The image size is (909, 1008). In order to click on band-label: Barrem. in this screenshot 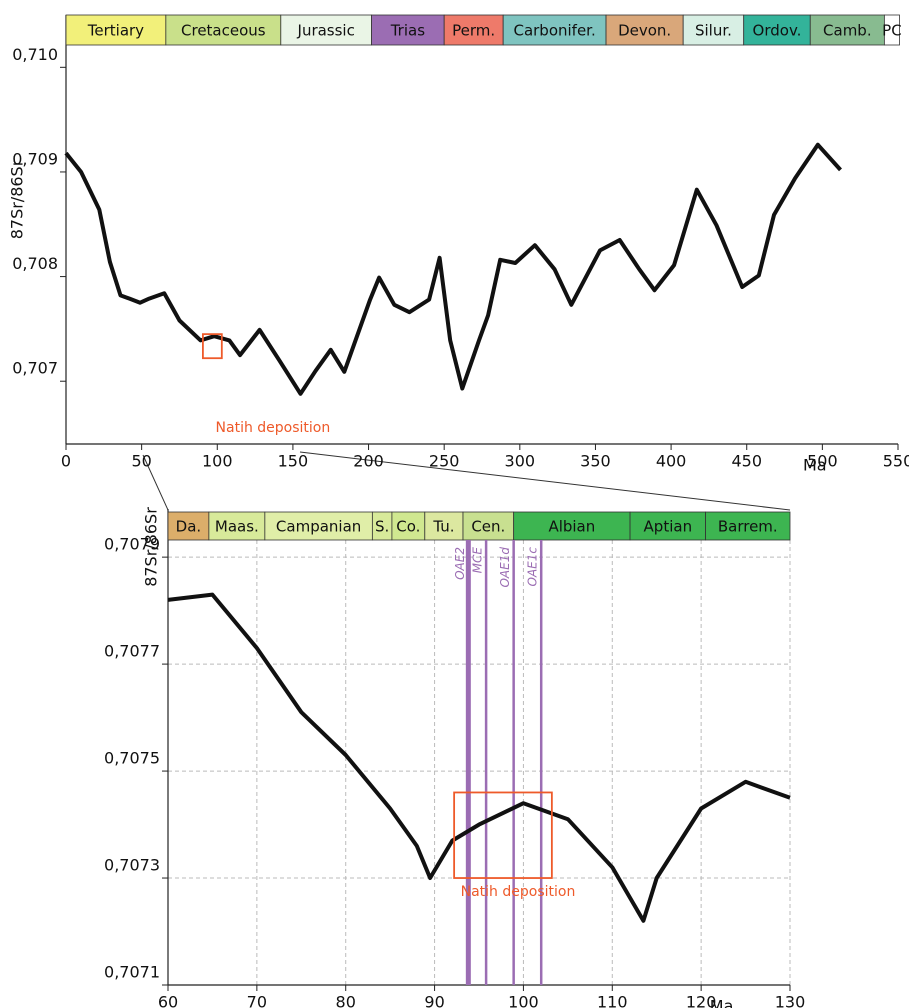, I will do `click(748, 527)`.